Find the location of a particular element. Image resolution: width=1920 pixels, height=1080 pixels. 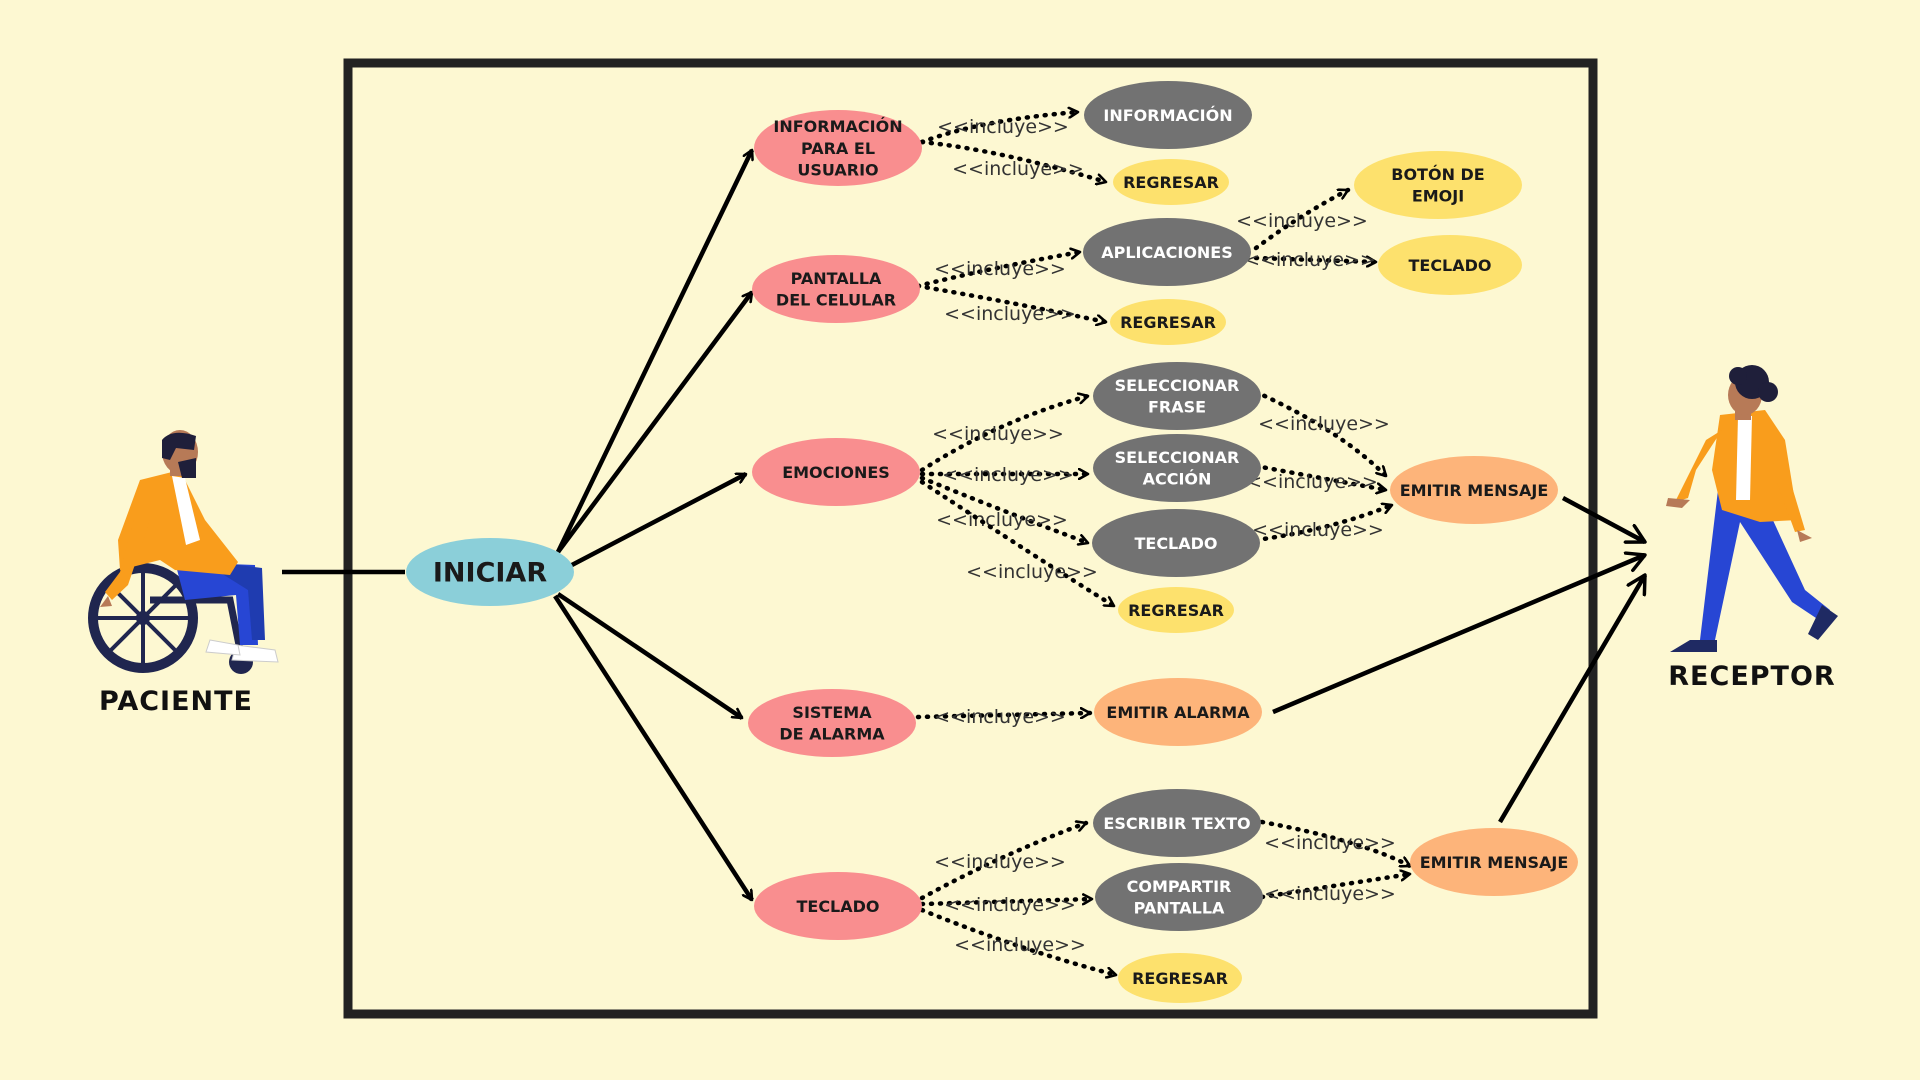

usecase-seleccionar-accion: SELECCIONAR ACCIÓN is located at coordinates (1177, 468).